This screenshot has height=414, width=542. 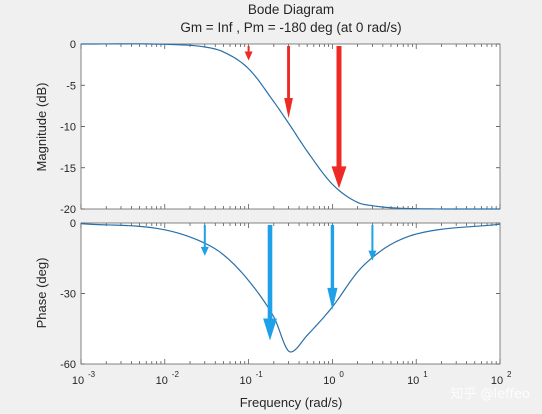 I want to click on chart-subtitle: Gm = Inf , Pm = -180 deg (at 0 rad/s), so click(x=290, y=27).